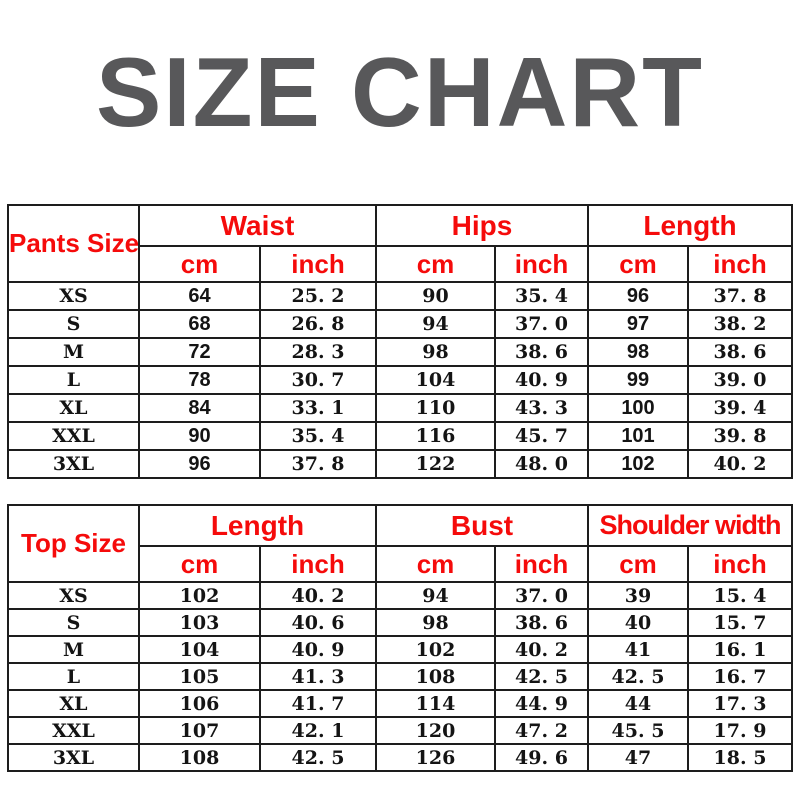 This screenshot has height=800, width=800. Describe the element at coordinates (435, 757) in the screenshot. I see `measurement-value-cell: 126` at that location.